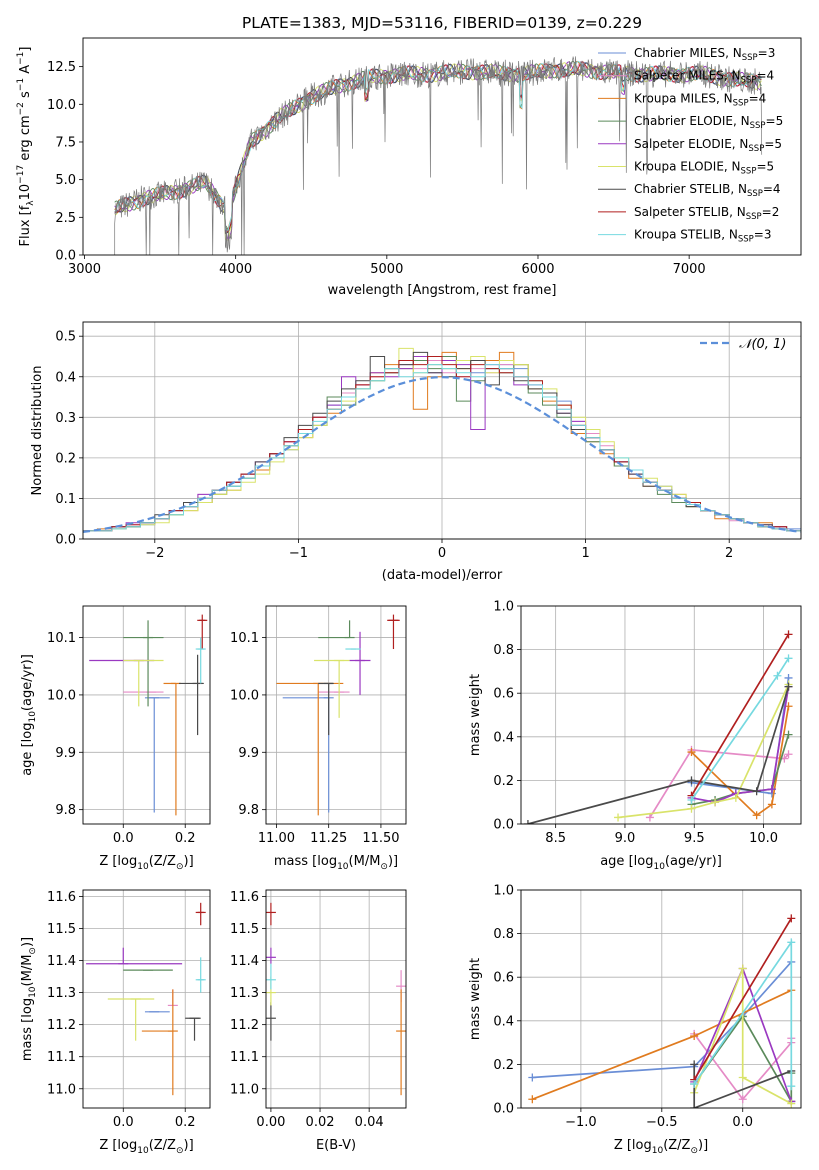 The width and height of the screenshot is (819, 1170). Describe the element at coordinates (694, 1151) in the screenshot. I see `weight_vs_Z-x-label-part: ⊙` at that location.